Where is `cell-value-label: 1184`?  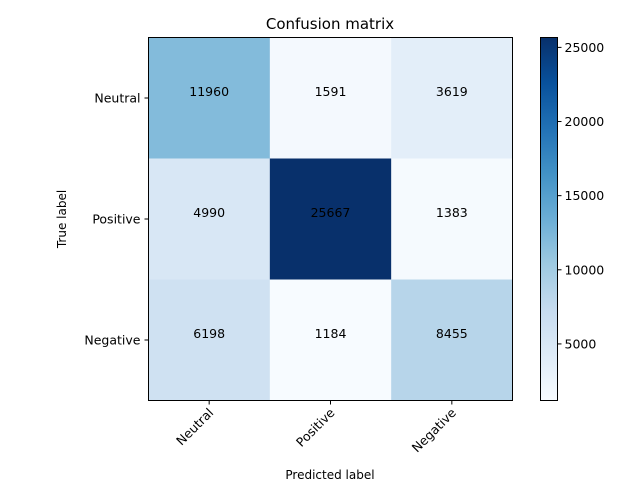 cell-value-label: 1184 is located at coordinates (331, 333).